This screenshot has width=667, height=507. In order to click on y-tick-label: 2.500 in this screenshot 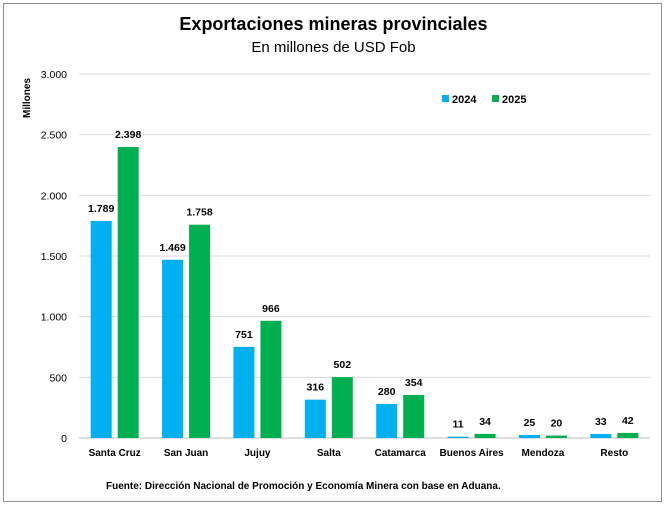, I will do `click(54, 136)`.